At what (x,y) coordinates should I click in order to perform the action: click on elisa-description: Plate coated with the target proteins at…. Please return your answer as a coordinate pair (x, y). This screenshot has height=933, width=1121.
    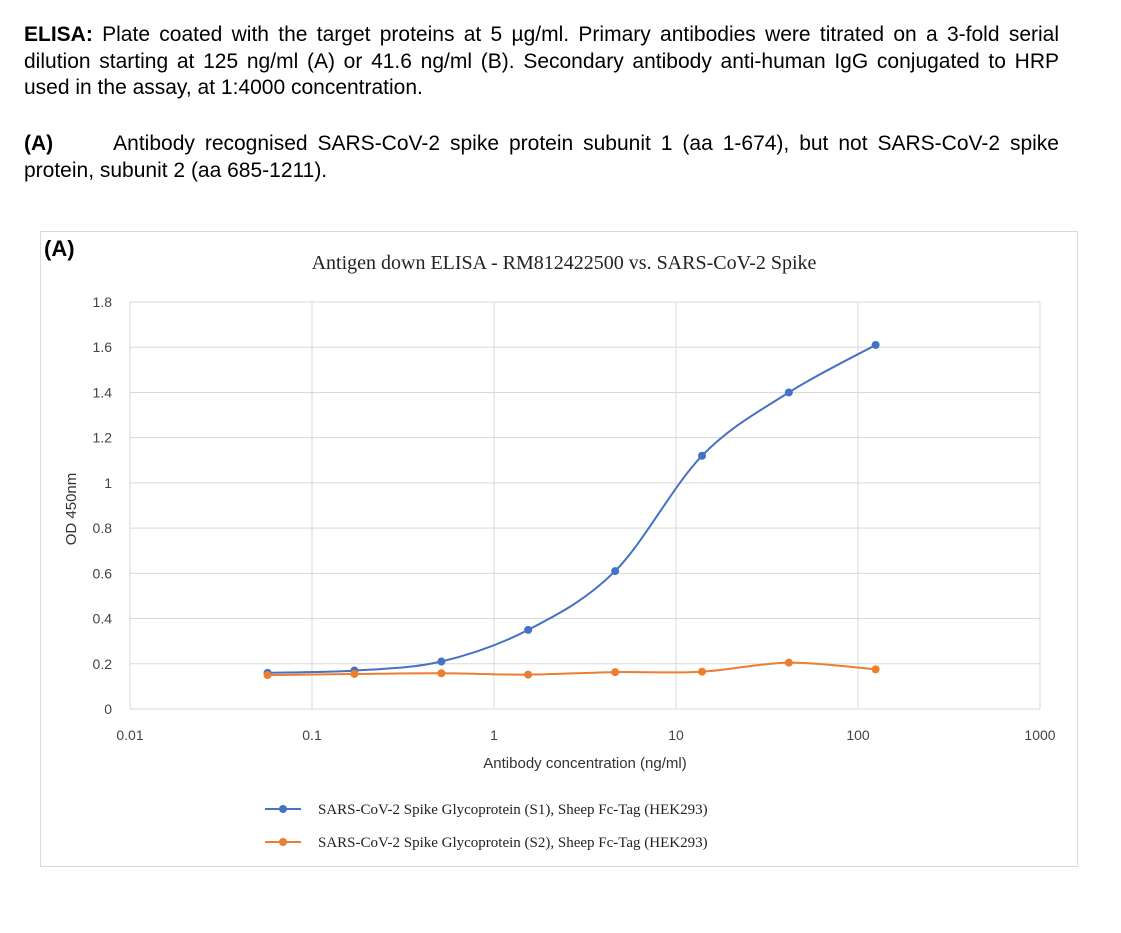
    Looking at the image, I should click on (541, 61).